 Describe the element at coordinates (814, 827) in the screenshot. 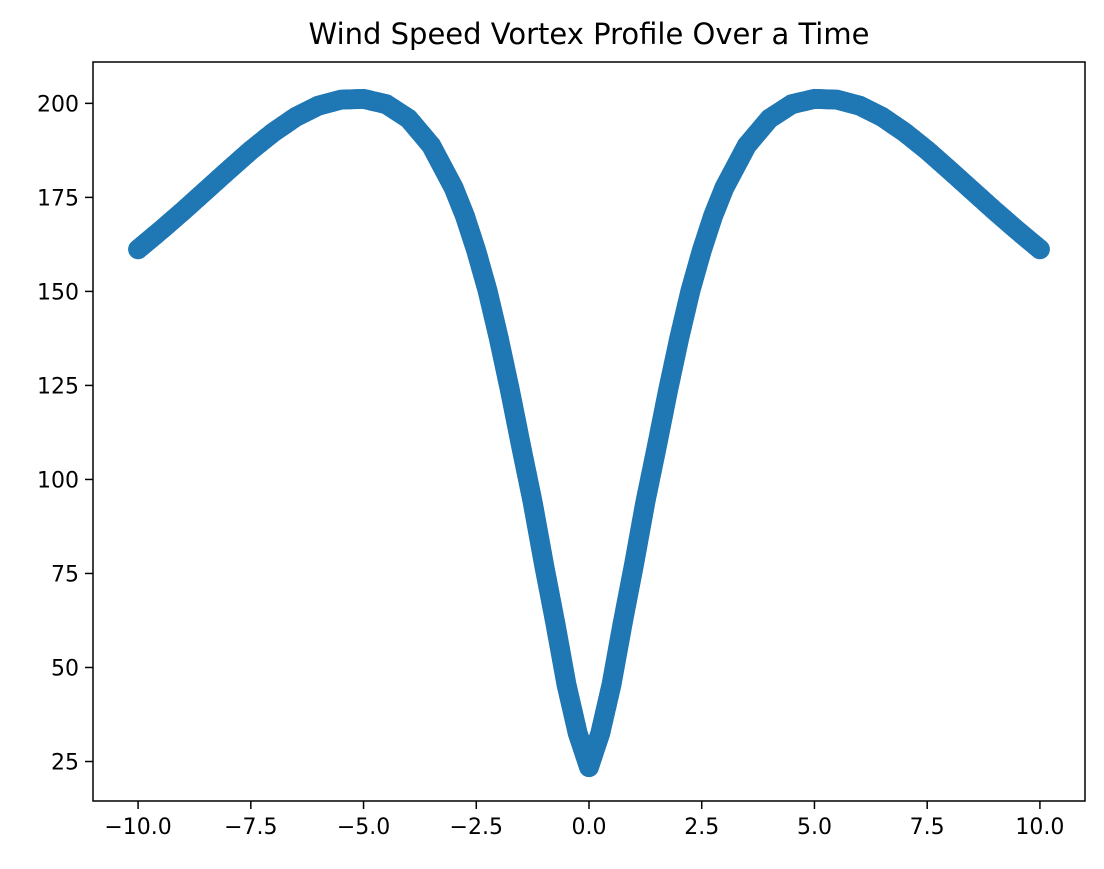

I see `x-tick-label: 5.0` at that location.